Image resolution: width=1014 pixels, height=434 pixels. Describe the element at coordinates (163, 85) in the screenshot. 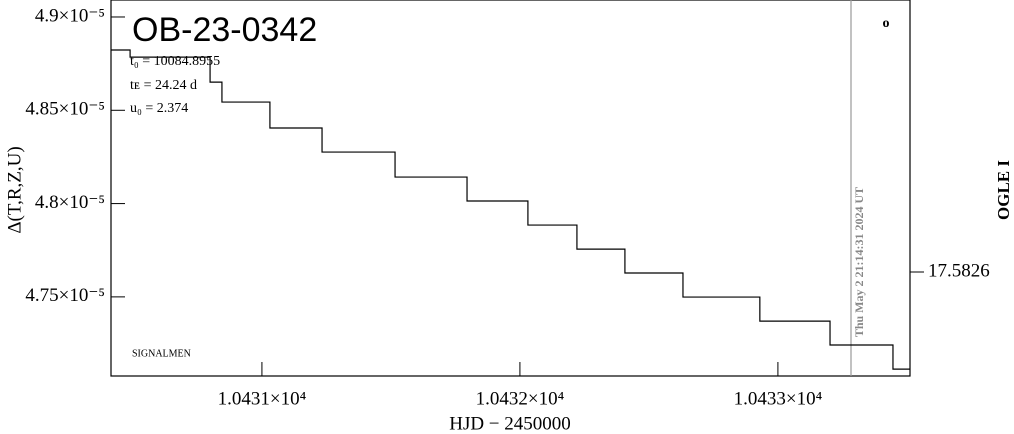

I see `info-line: tᴇ = 24.24 d` at that location.